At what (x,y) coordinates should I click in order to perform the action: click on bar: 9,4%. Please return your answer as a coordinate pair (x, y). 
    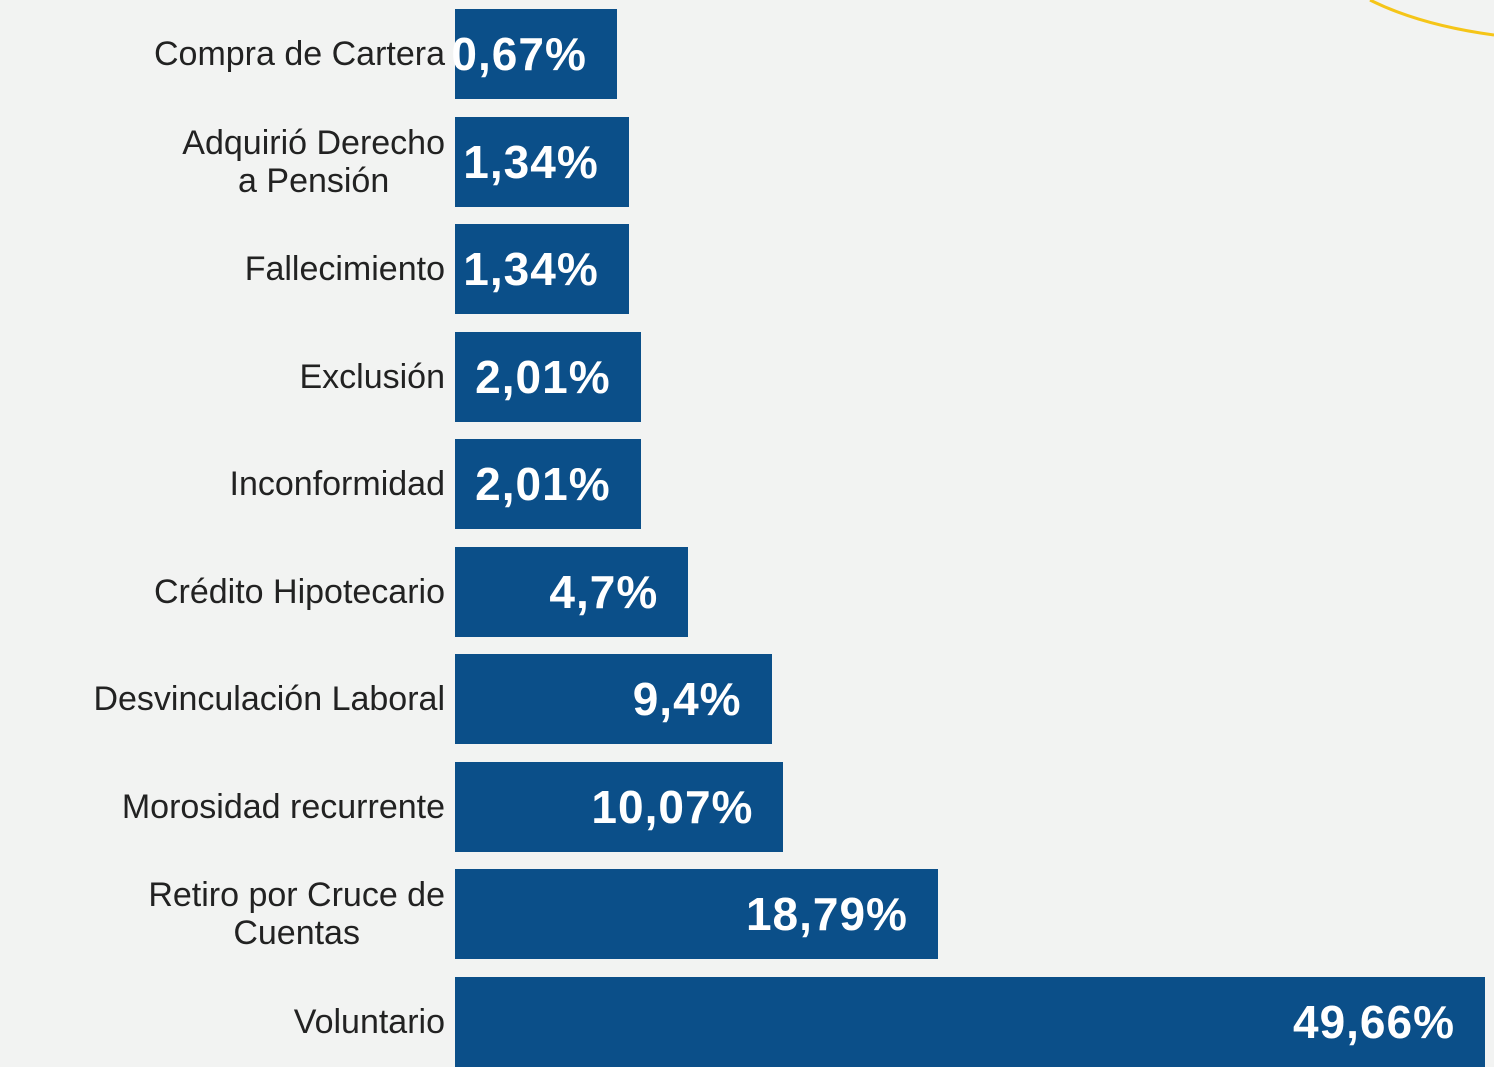
    Looking at the image, I should click on (613, 699).